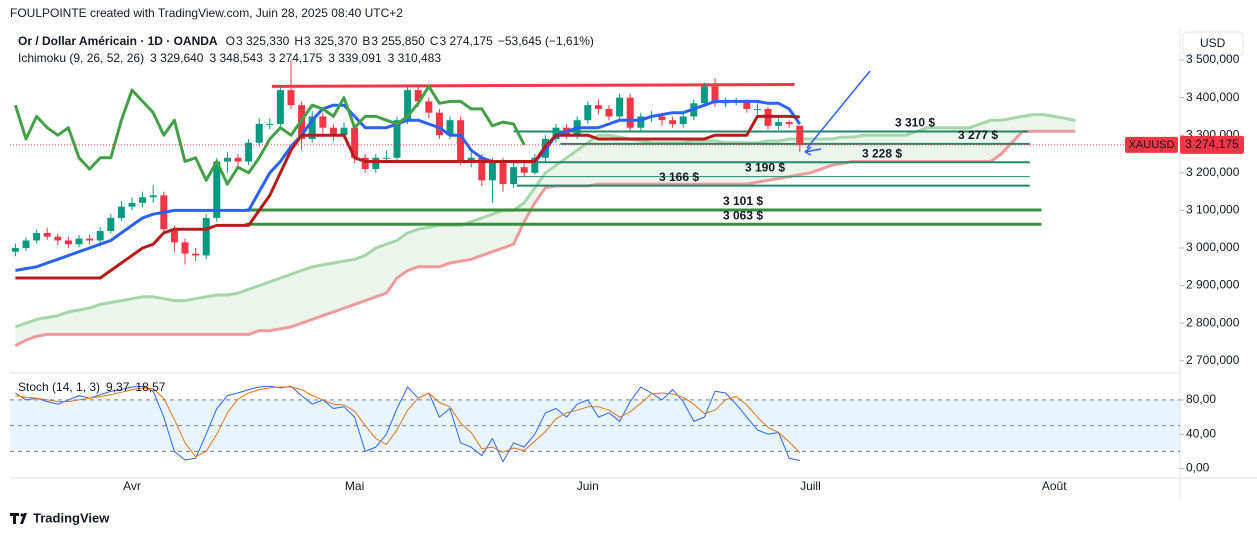 This screenshot has width=1257, height=536. I want to click on legend-key: H, so click(298, 41).